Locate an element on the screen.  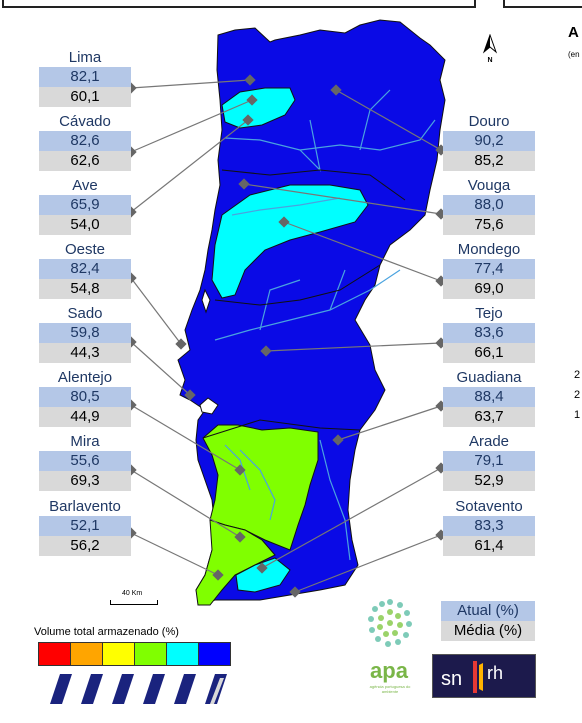
basin-average: 63,7 is located at coordinates (489, 417).